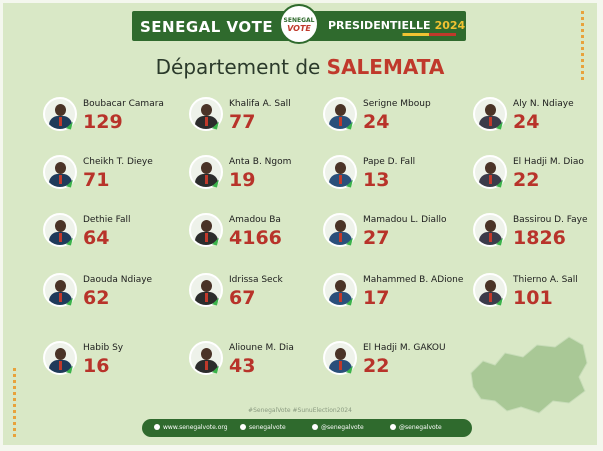 The width and height of the screenshot is (603, 451). Describe the element at coordinates (107, 220) in the screenshot. I see `candidate-name: Dethie Fall` at that location.